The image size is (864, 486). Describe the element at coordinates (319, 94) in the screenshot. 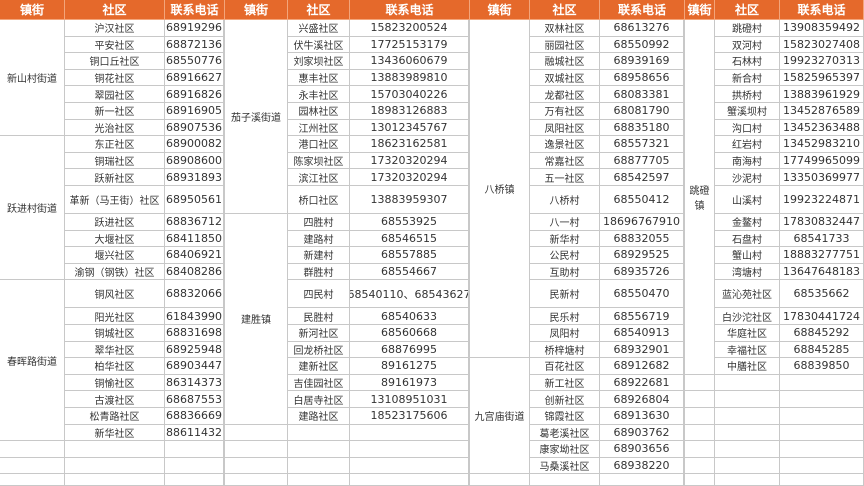

I see `community-name: 永丰社区` at that location.